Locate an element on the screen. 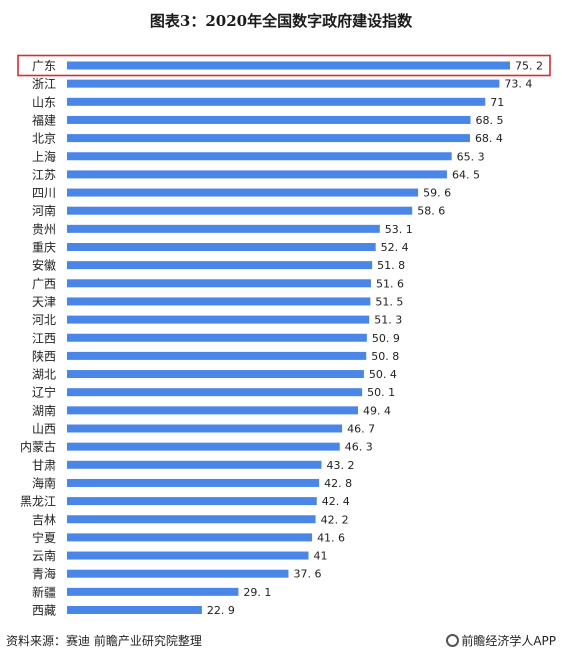 The height and width of the screenshot is (661, 562). category-label: 河北 is located at coordinates (44, 320).